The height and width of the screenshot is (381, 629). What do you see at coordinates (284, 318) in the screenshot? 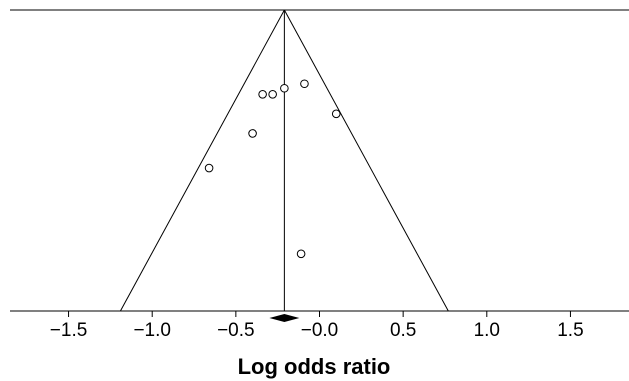
I see `pooled-estimate-diamond` at bounding box center [284, 318].